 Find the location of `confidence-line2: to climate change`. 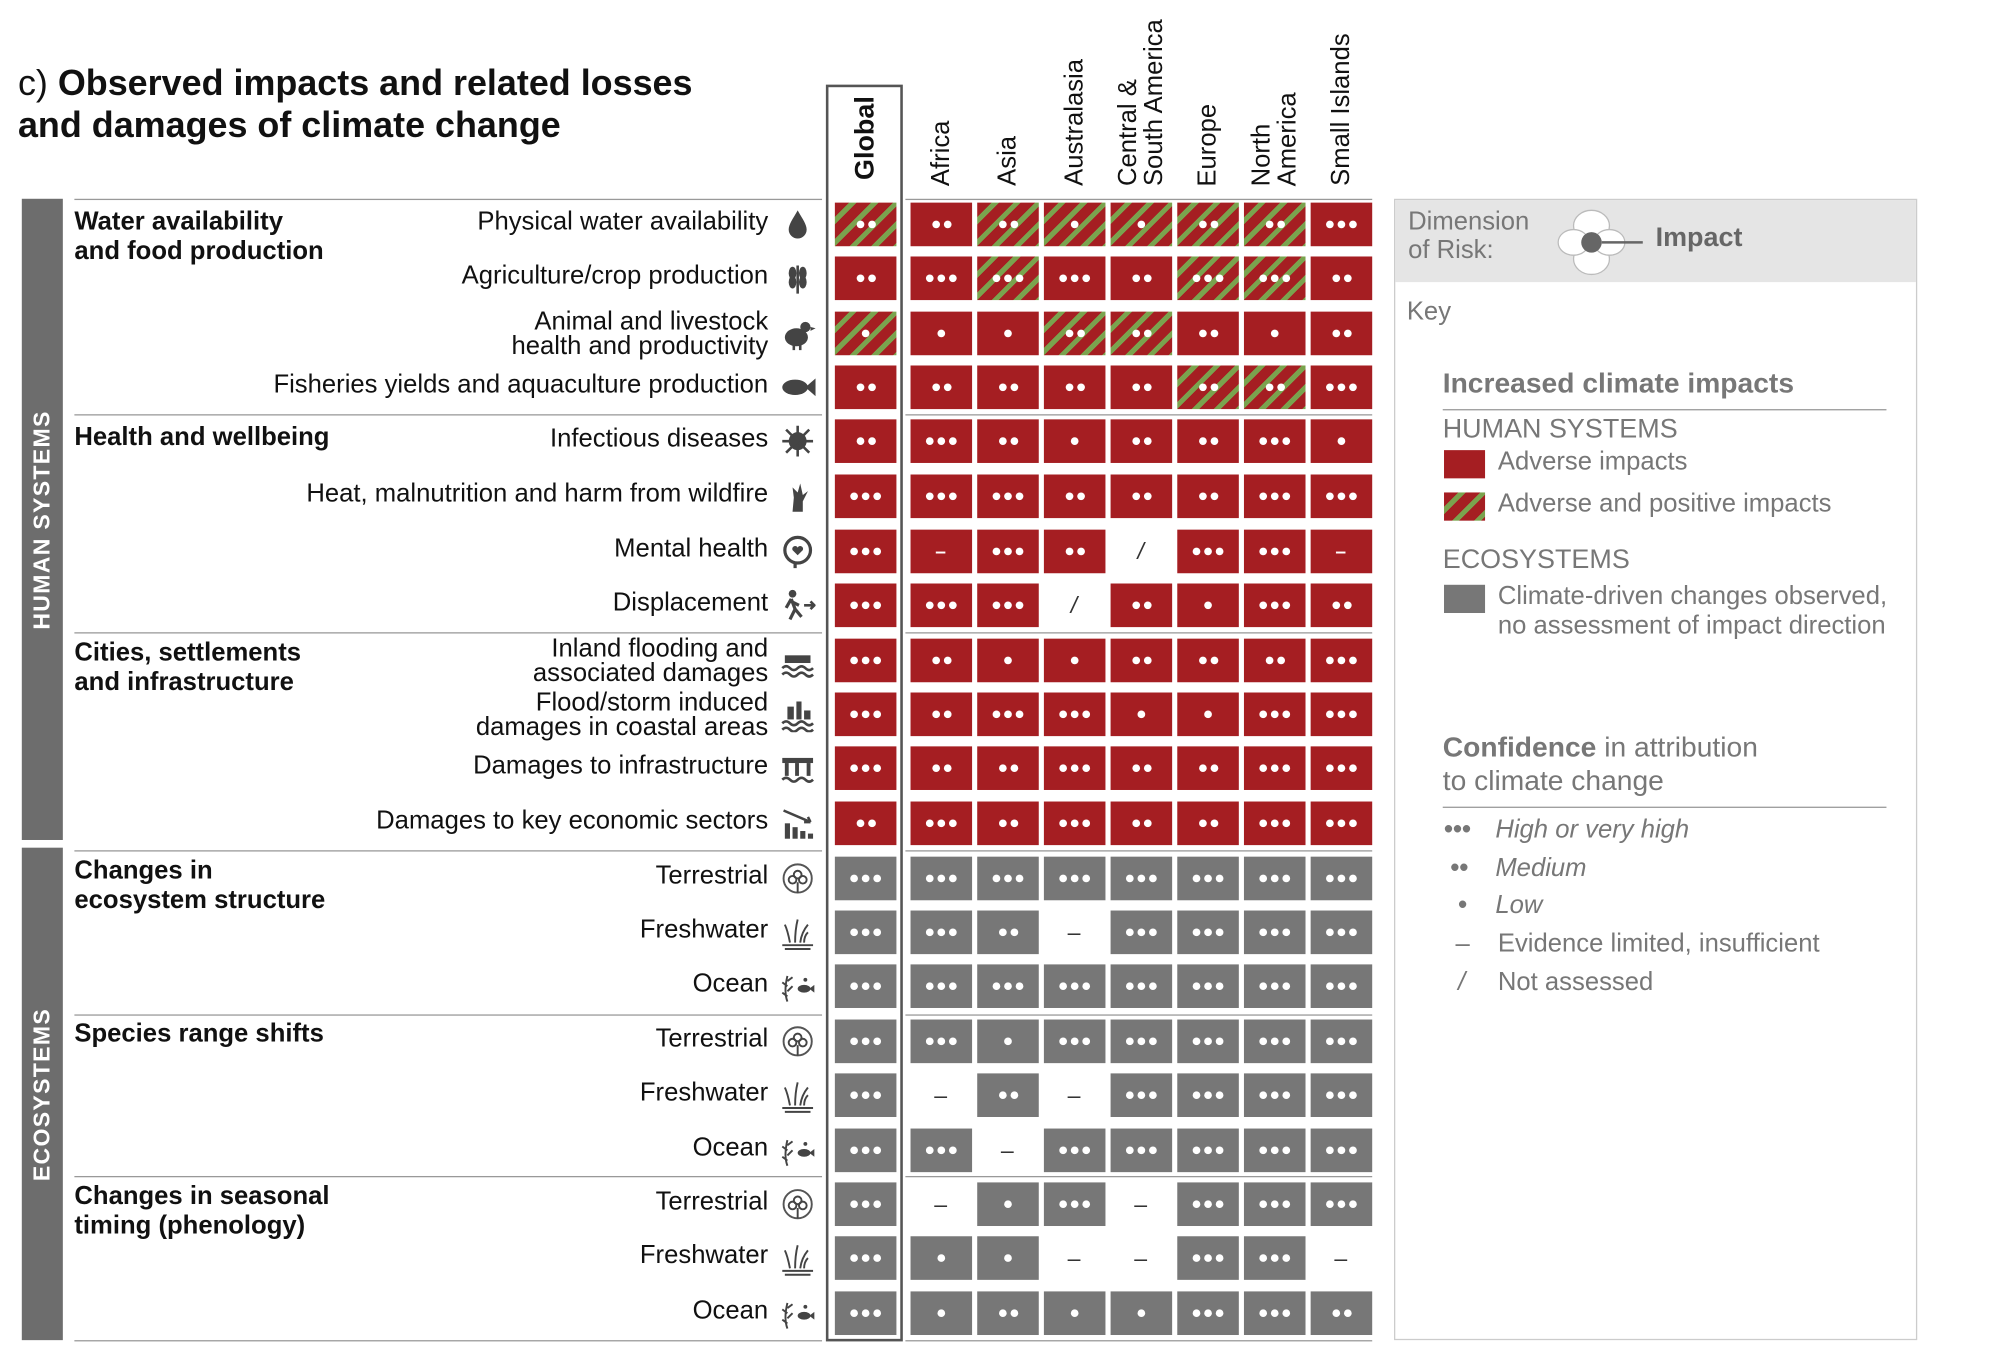

confidence-line2: to climate change is located at coordinates (1553, 780).